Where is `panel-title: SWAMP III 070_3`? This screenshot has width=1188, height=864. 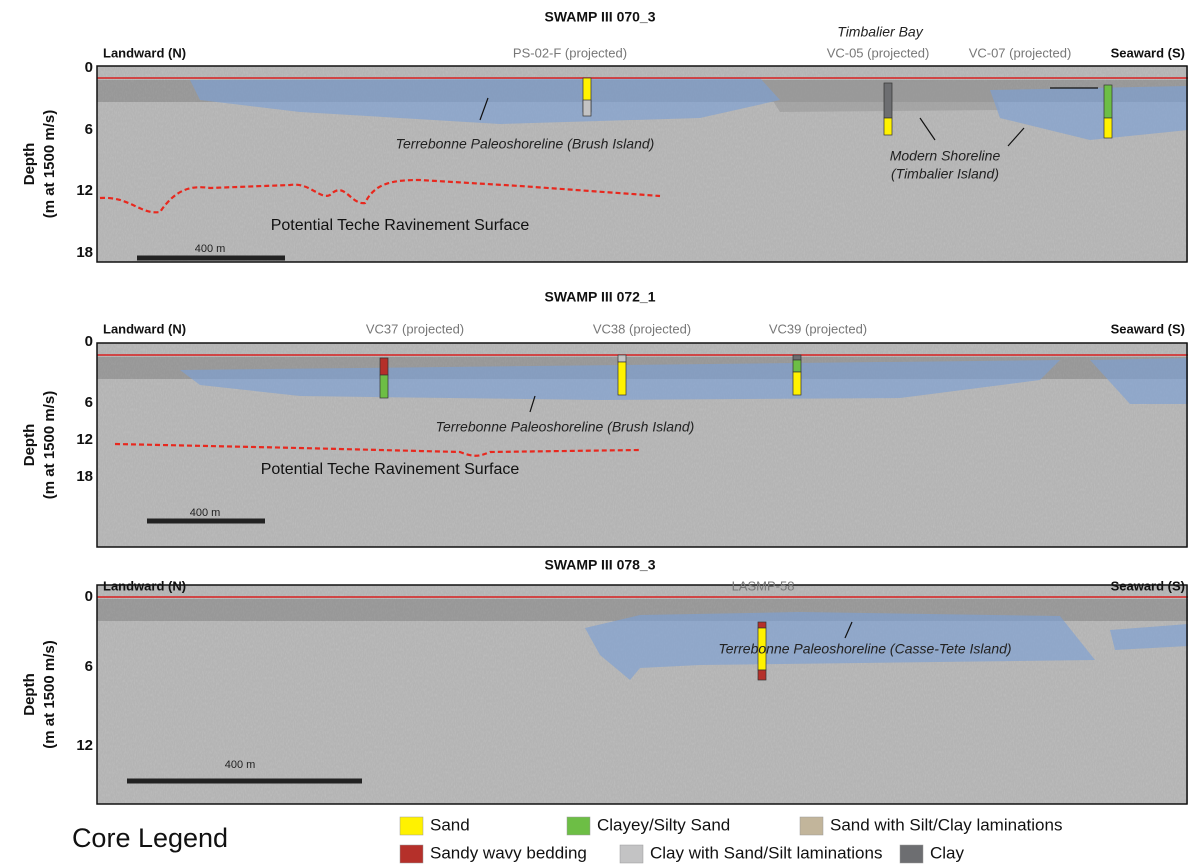
panel-title: SWAMP III 070_3 is located at coordinates (599, 17).